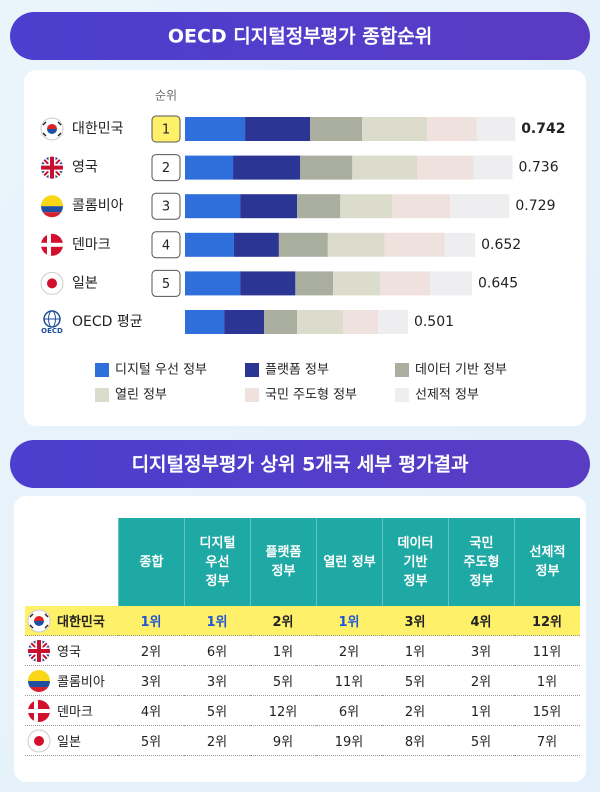  I want to click on total-label: 0.652, so click(501, 245).